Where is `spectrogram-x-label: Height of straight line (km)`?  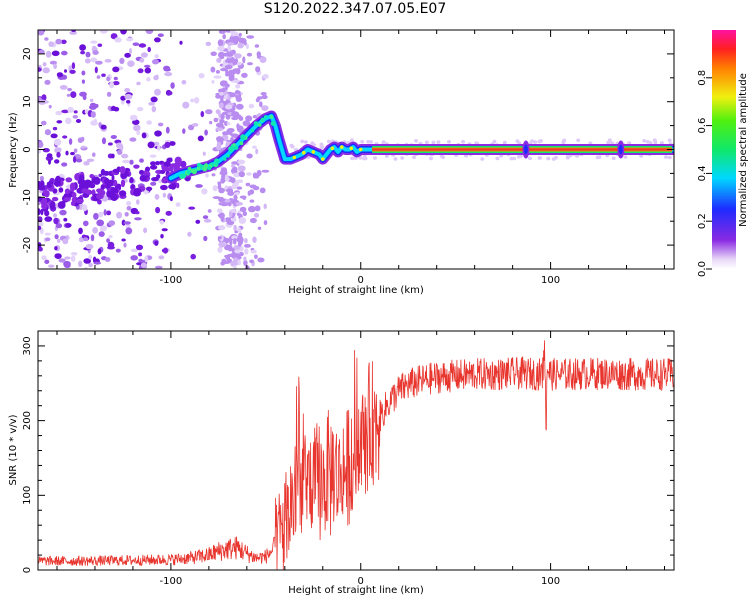 spectrogram-x-label: Height of straight line (km) is located at coordinates (356, 290).